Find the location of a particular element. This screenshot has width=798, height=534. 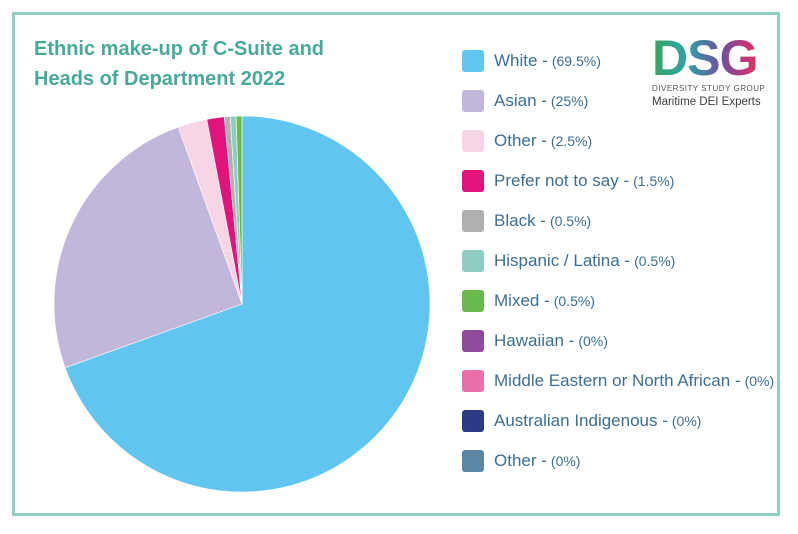

legend-item-4: Black - (0.5%) is located at coordinates (526, 221).